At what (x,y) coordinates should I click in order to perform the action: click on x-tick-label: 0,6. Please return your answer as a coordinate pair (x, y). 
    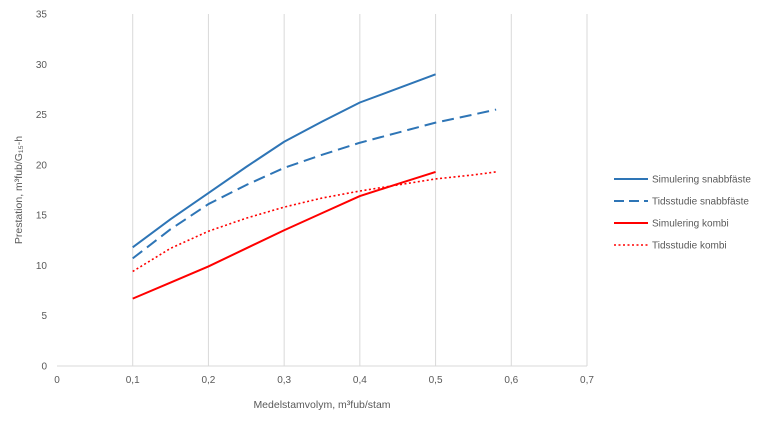
    Looking at the image, I should click on (511, 380).